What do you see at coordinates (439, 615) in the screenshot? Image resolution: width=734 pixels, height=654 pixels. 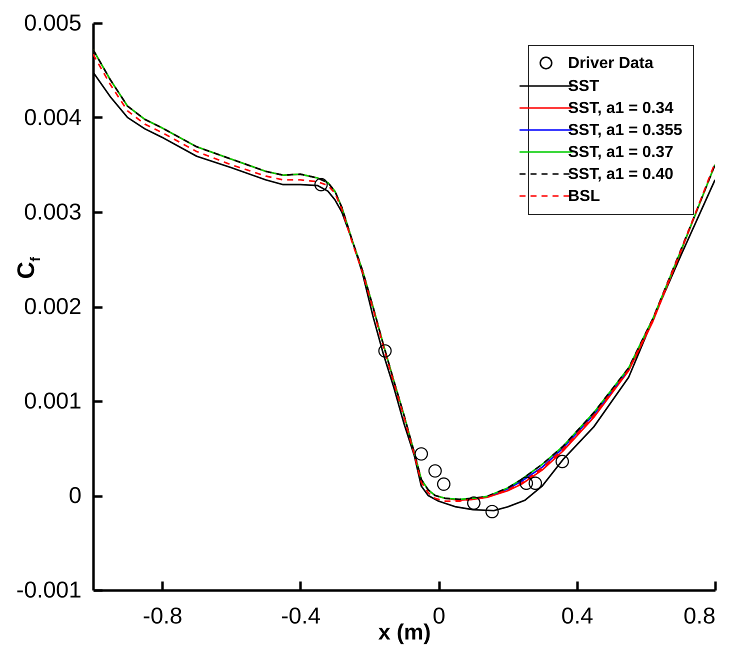 I see `x-tick-label: 0` at bounding box center [439, 615].